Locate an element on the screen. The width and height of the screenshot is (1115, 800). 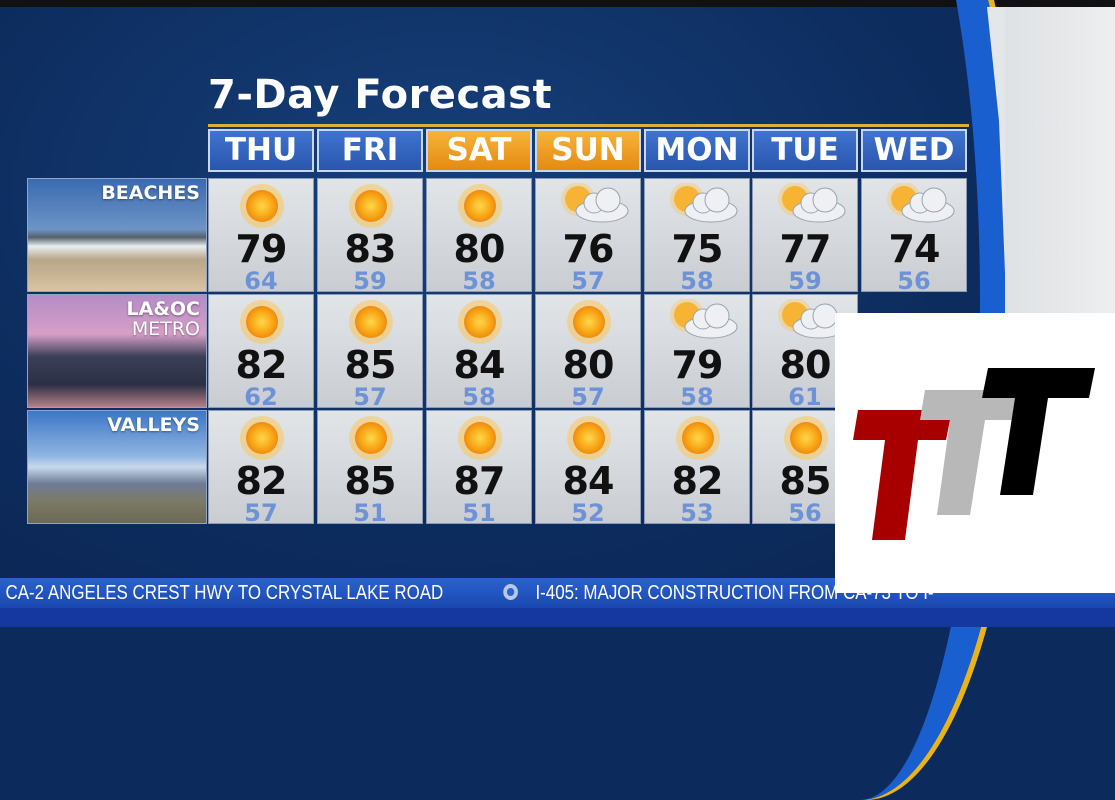
low-temp: 61 is located at coordinates (805, 397).